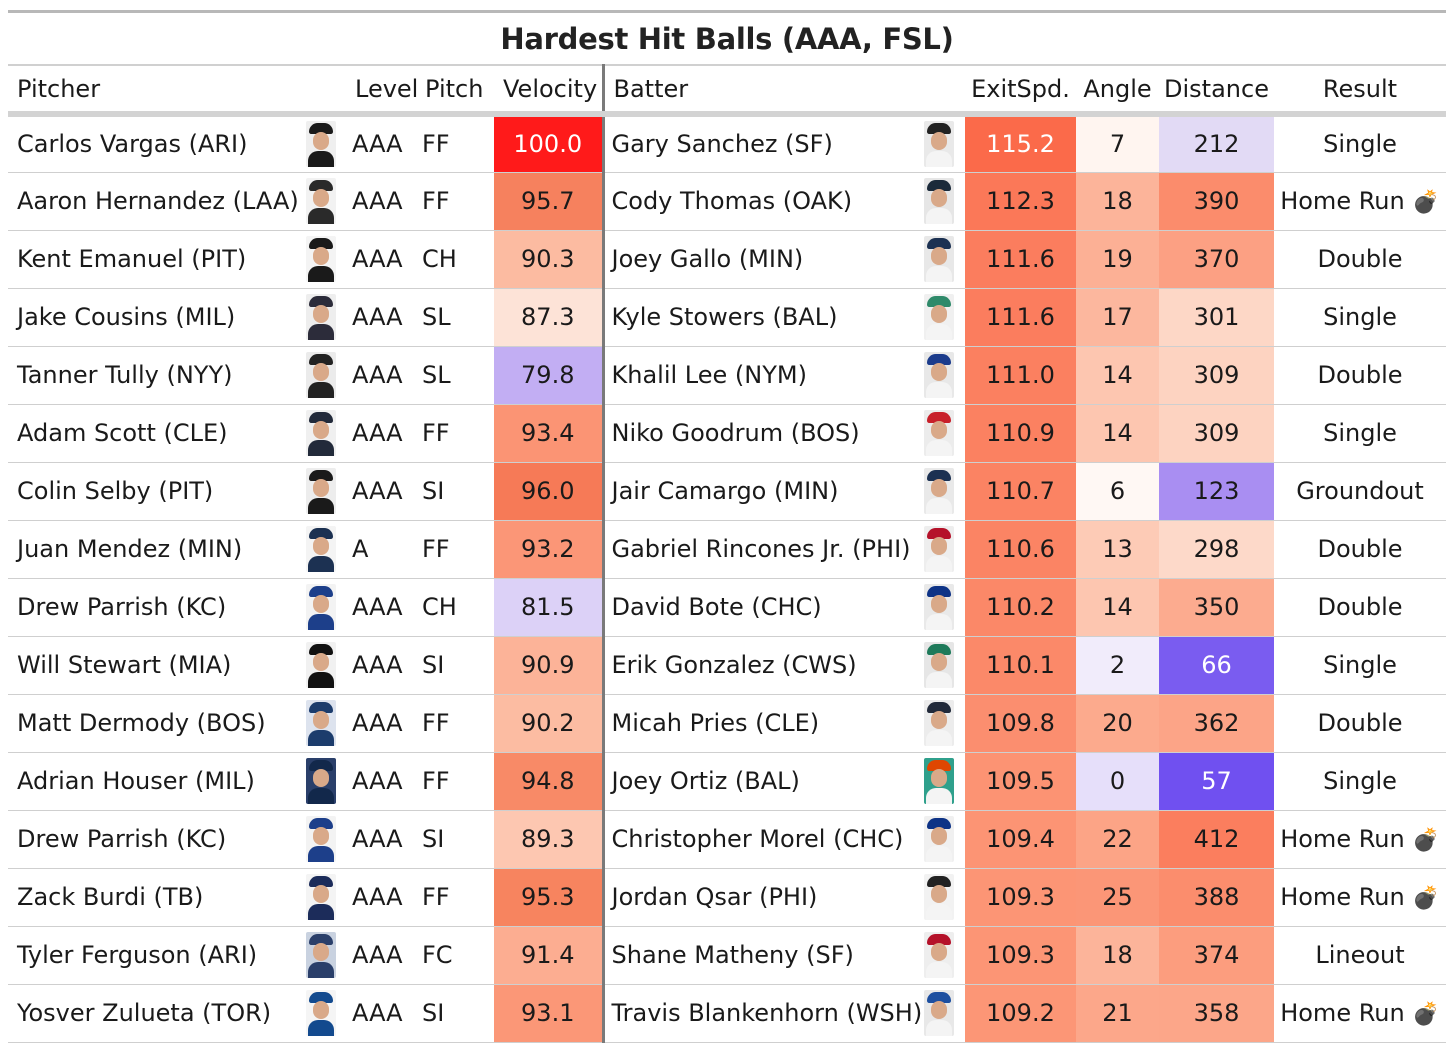 This screenshot has height=1045, width=1456. What do you see at coordinates (1020, 91) in the screenshot?
I see `header-exit-speed: ExitSpd.` at bounding box center [1020, 91].